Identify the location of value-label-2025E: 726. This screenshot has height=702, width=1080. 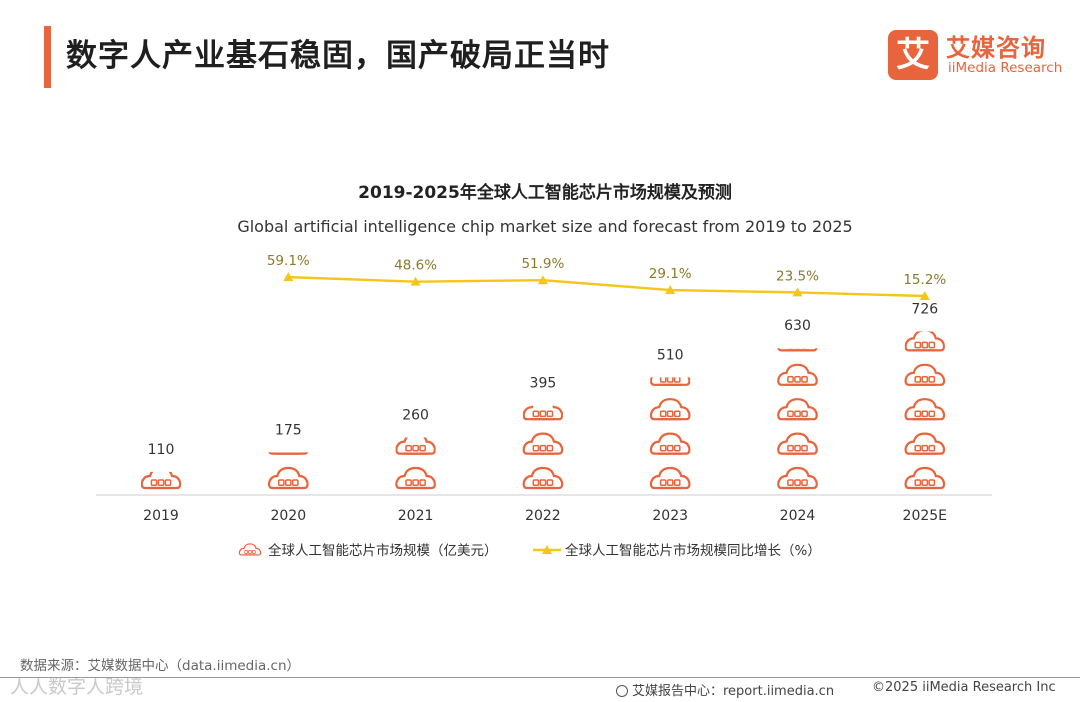
(924, 310).